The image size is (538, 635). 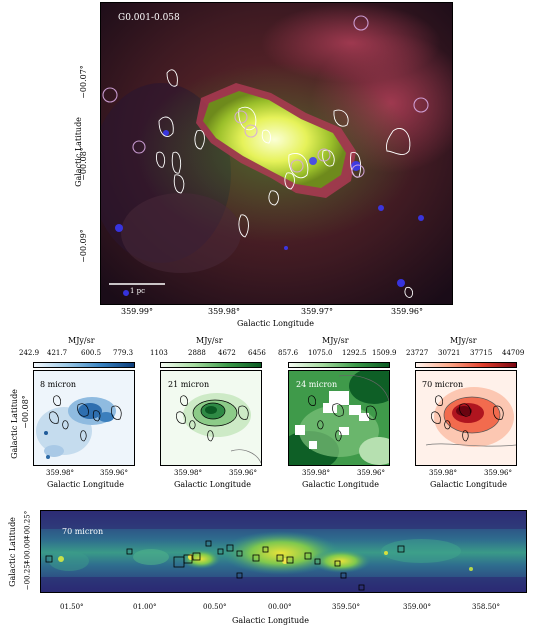 I want to click on panel1-image, so click(x=84, y=418).